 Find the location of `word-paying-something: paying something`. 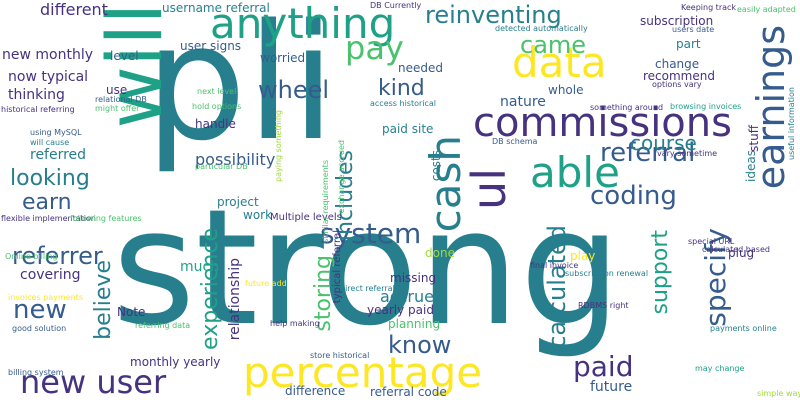

word-paying-something: paying something is located at coordinates (278, 146).